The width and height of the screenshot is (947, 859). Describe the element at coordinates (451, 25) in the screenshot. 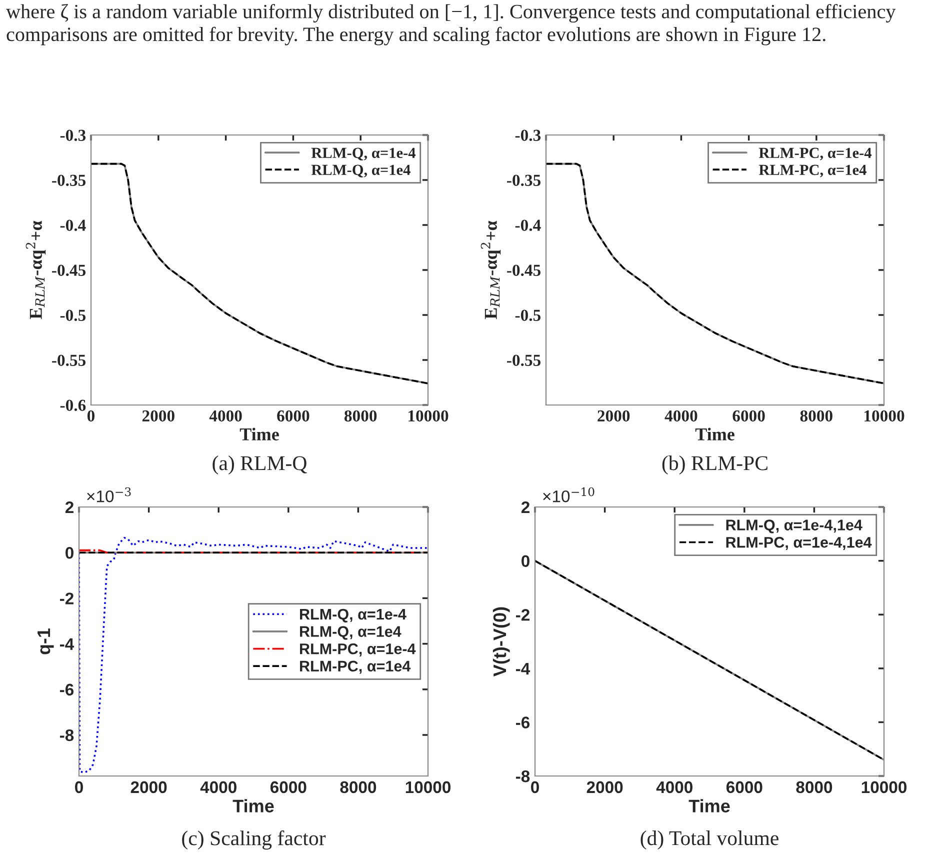

I see `text: where ζ is a random variable uniformly distributed on [−1, 1]. Convergence tests and computational efficiency comparisons are omitted for brevity. The energy and scaling factor evolutions are shown in Figure 12.` at that location.